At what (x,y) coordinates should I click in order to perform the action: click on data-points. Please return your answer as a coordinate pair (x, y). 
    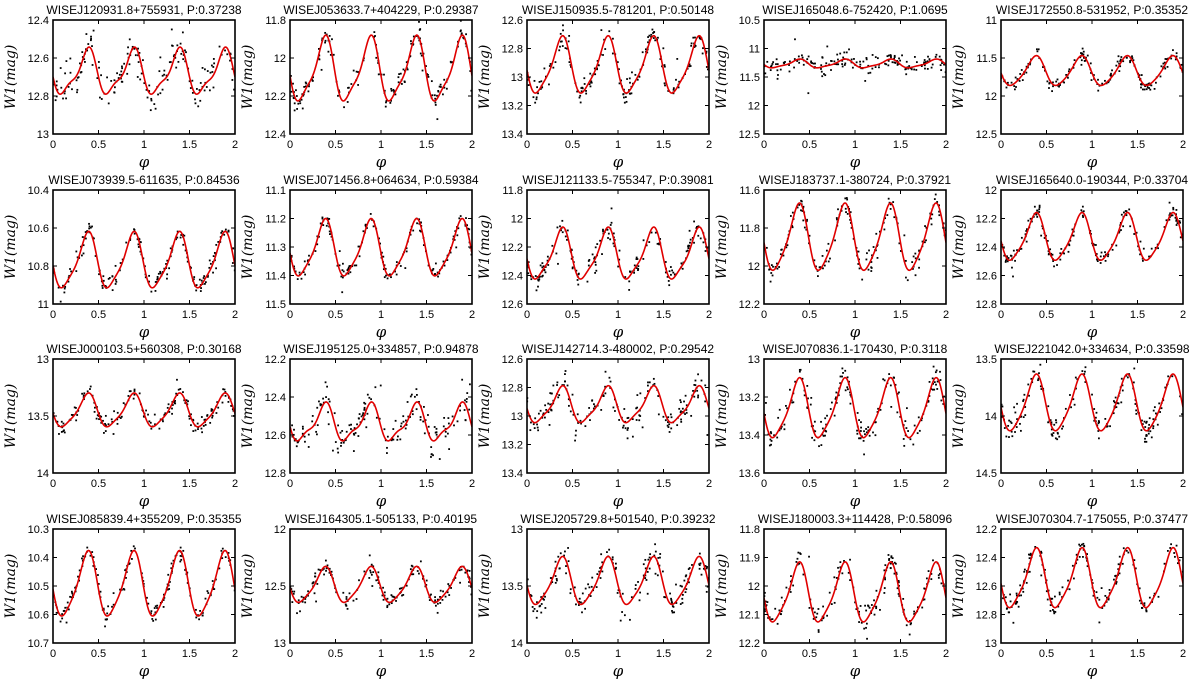
    Looking at the image, I should click on (618, 582).